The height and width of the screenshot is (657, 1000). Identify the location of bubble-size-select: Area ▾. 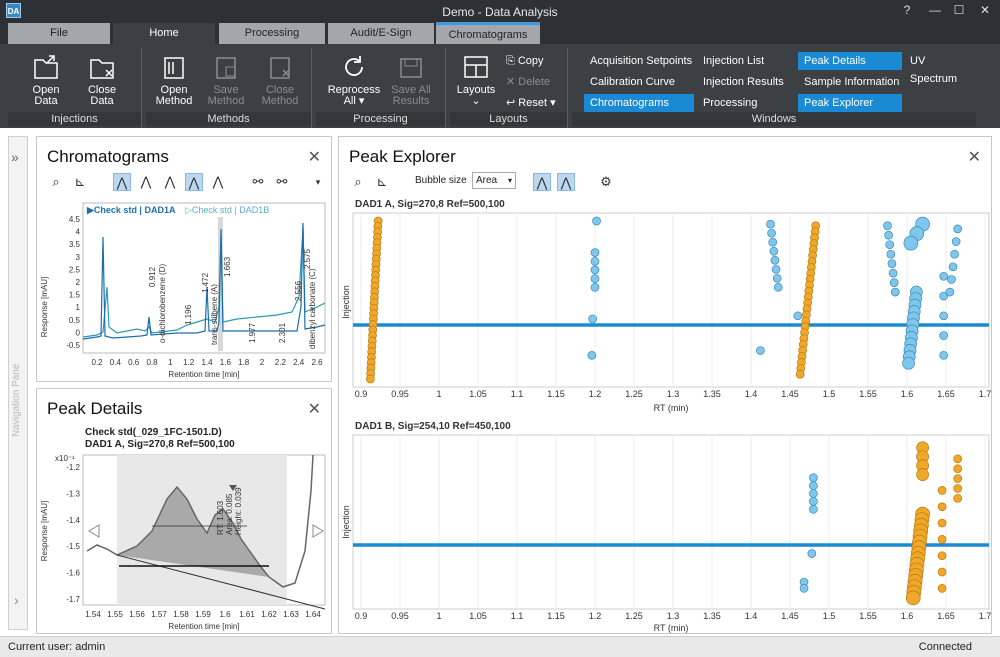
(494, 180).